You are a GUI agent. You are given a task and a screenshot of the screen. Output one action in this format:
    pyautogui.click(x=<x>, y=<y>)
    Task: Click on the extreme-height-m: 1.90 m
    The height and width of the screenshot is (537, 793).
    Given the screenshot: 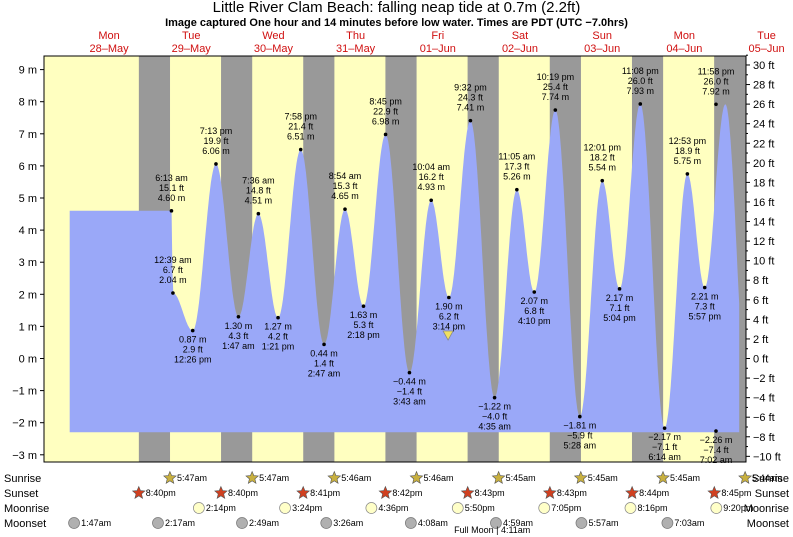 What is the action you would take?
    pyautogui.click(x=449, y=307)
    